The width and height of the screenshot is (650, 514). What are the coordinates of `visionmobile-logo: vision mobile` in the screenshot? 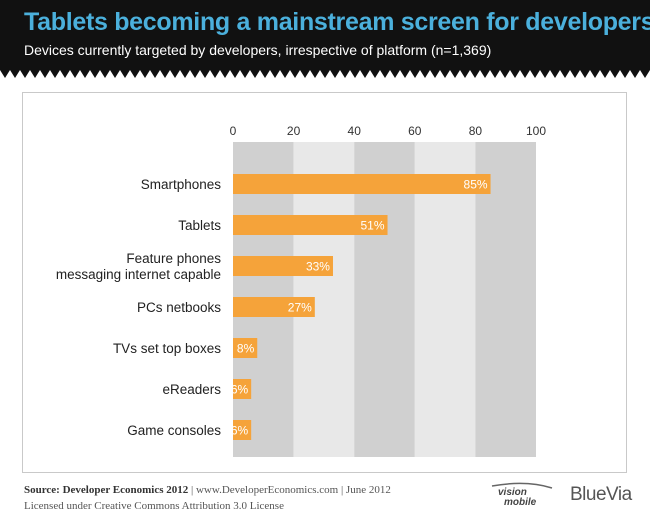 It's located at (522, 495).